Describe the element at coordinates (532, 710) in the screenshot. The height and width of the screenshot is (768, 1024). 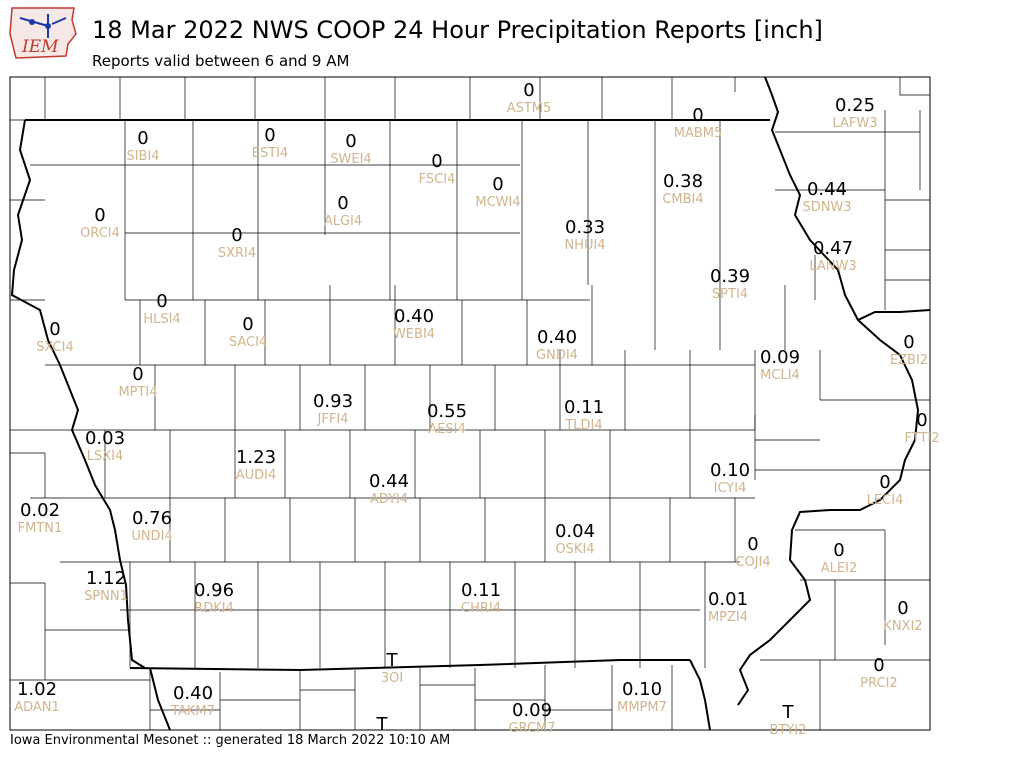
I see `precip-value: 0.09` at that location.